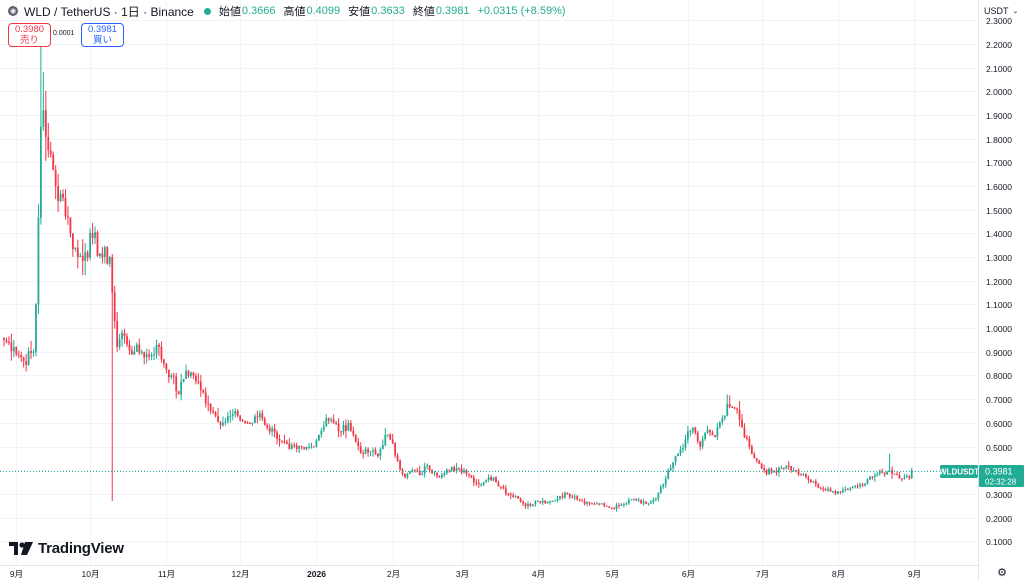 The width and height of the screenshot is (1024, 580). Describe the element at coordinates (66, 548) in the screenshot. I see `tradingview-logo: TradingView` at that location.